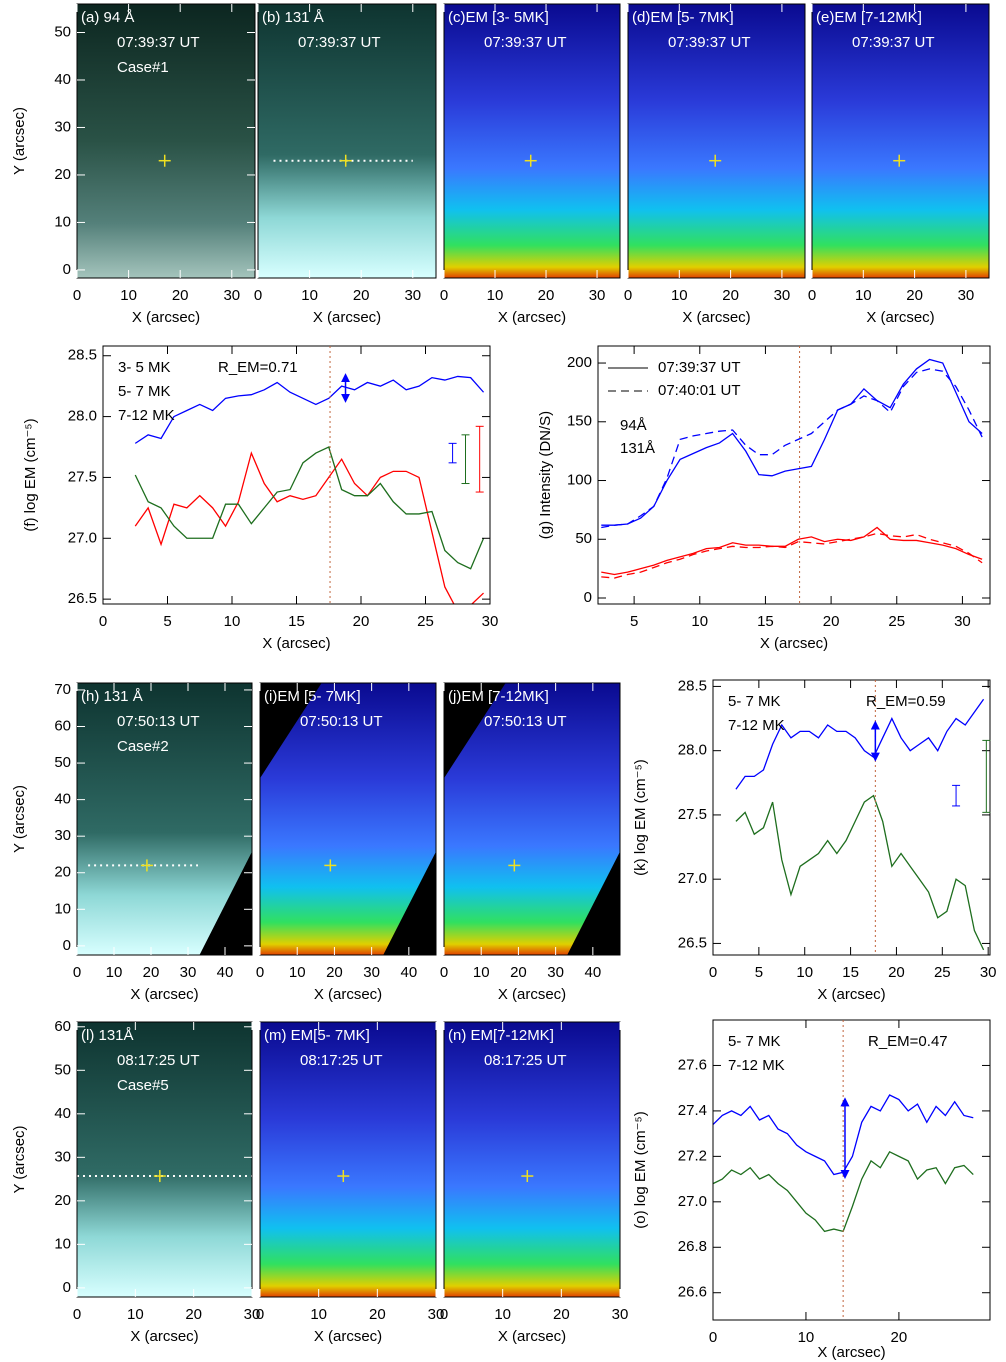  Describe the element at coordinates (143, 1085) in the screenshot. I see `panel-label: Case#5` at that location.